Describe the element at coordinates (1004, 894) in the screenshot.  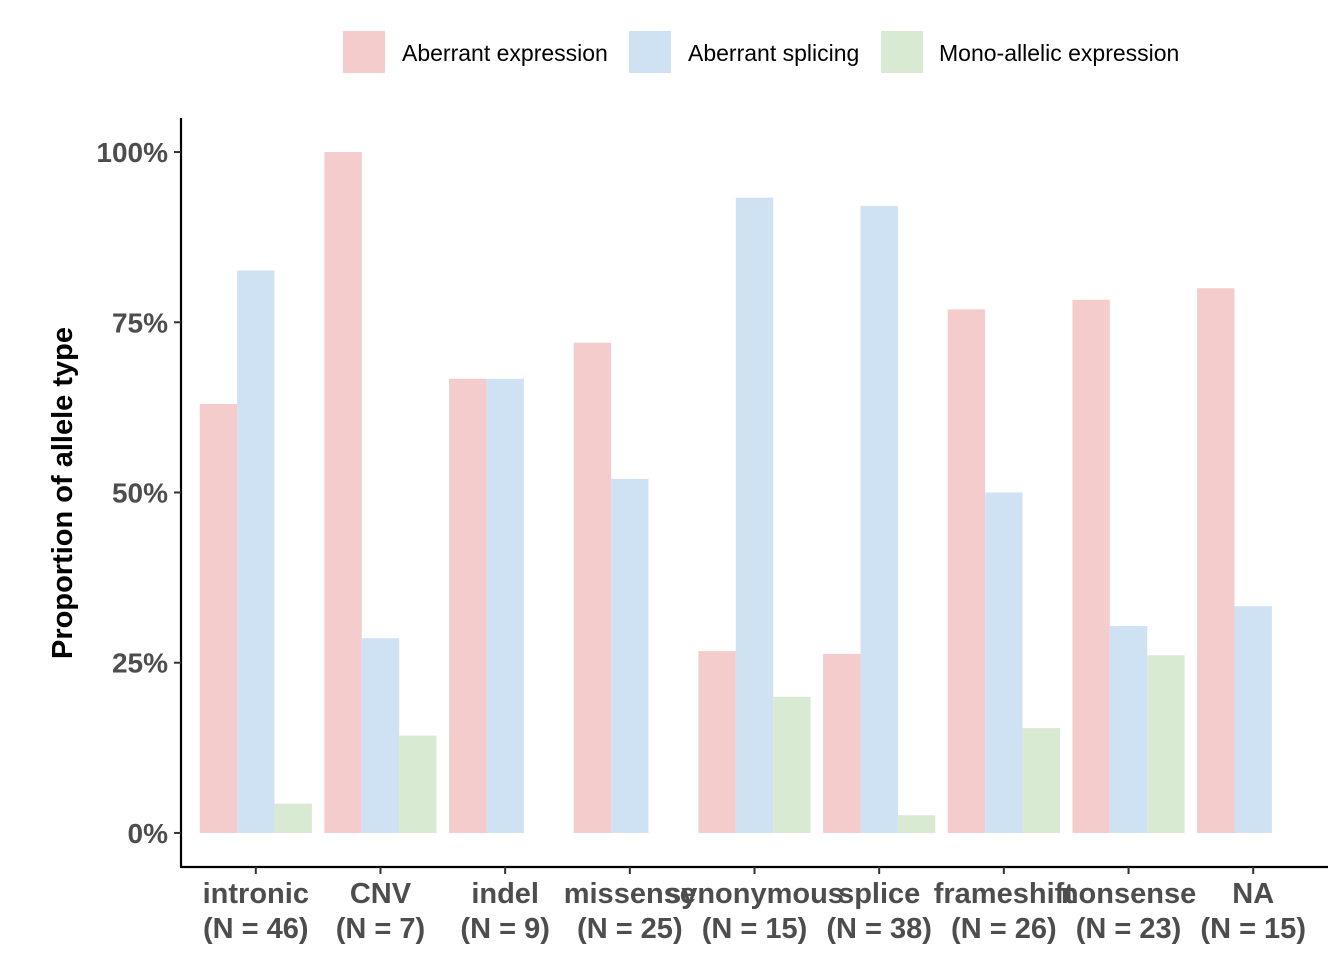
I see `x-tick-label: frameshift` at that location.